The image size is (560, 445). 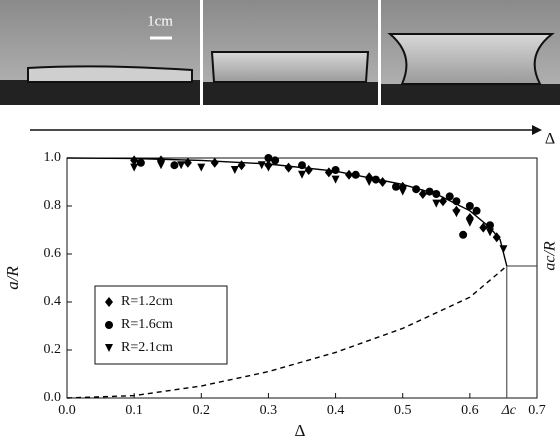 I want to click on legend-label: R=2.1cm, so click(x=147, y=347).